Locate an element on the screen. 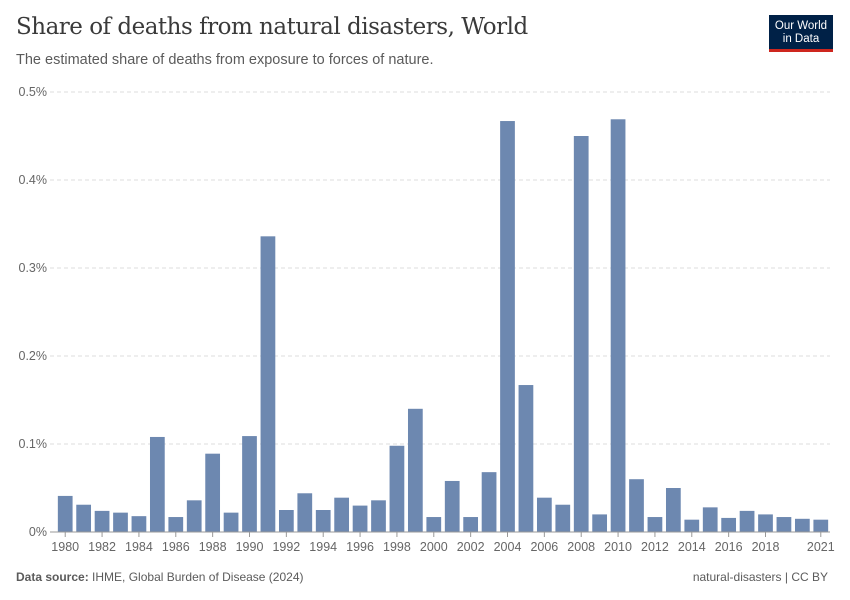 Image resolution: width=850 pixels, height=600 pixels. bar-1991 is located at coordinates (268, 384).